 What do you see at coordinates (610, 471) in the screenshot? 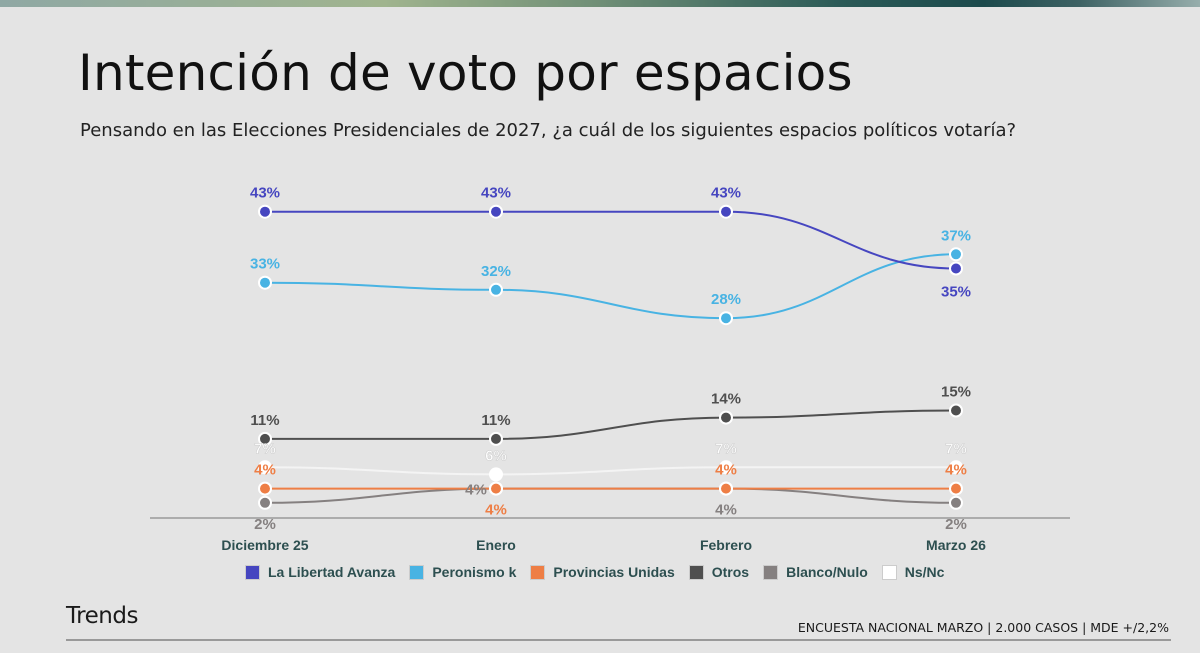
I see `series-line-ns-nc` at bounding box center [610, 471].